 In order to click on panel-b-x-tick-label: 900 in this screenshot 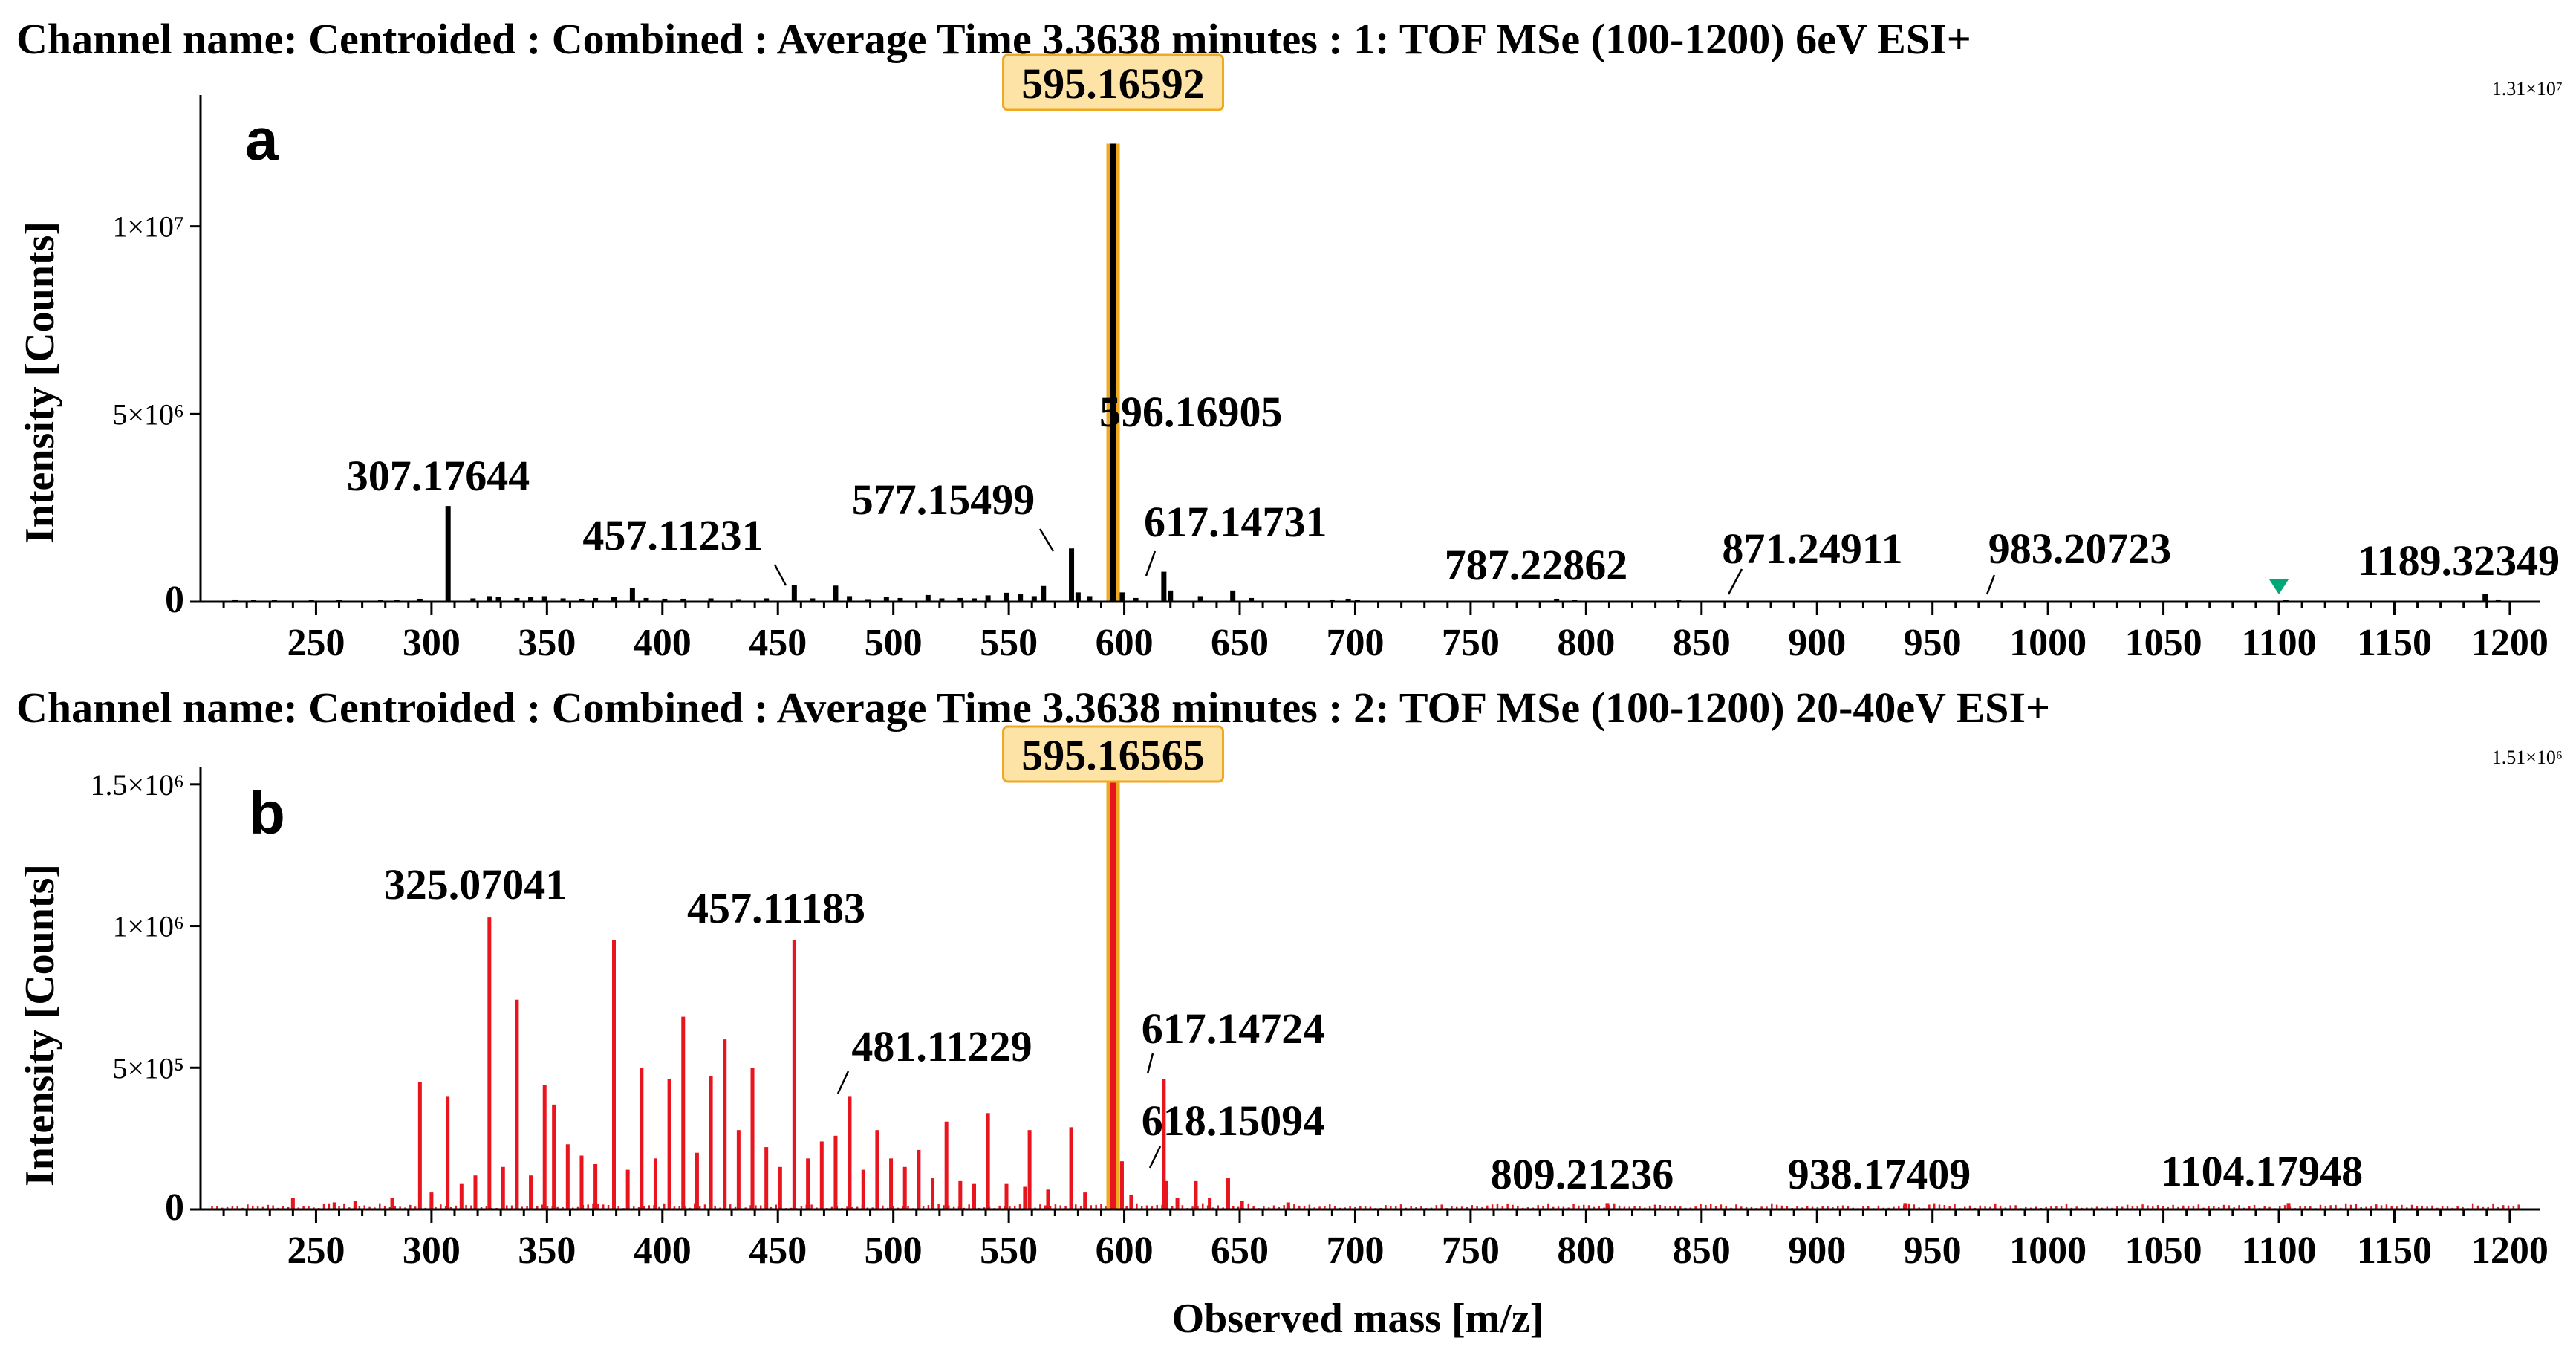, I will do `click(1817, 1251)`.